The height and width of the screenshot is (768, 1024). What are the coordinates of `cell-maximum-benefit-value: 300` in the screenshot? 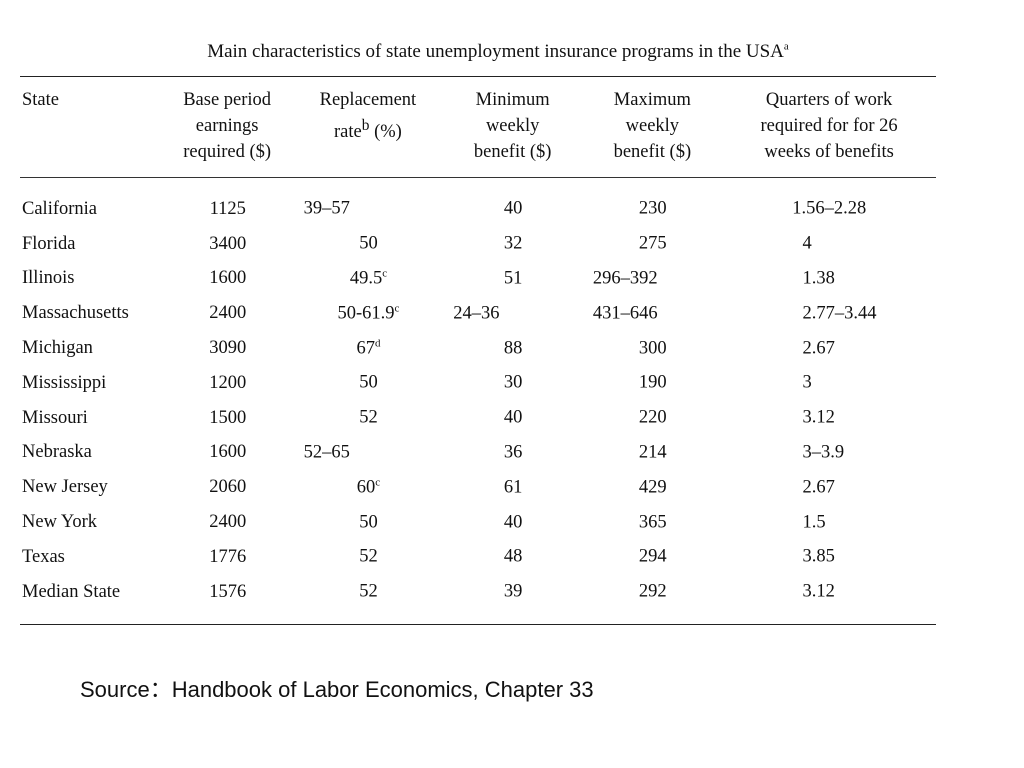 It's located at (652, 348).